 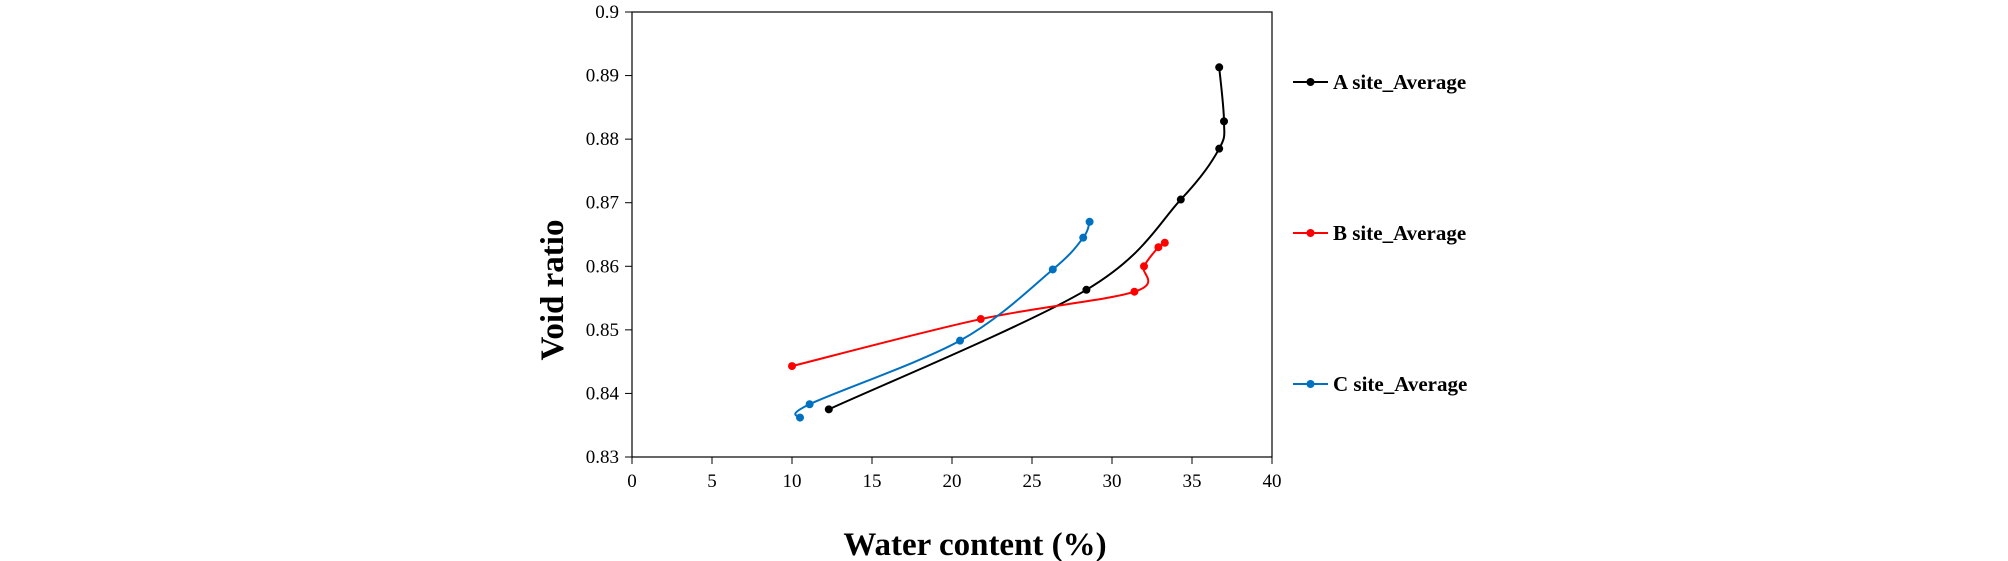 I want to click on y-tick-label: 0.85, so click(x=602, y=330).